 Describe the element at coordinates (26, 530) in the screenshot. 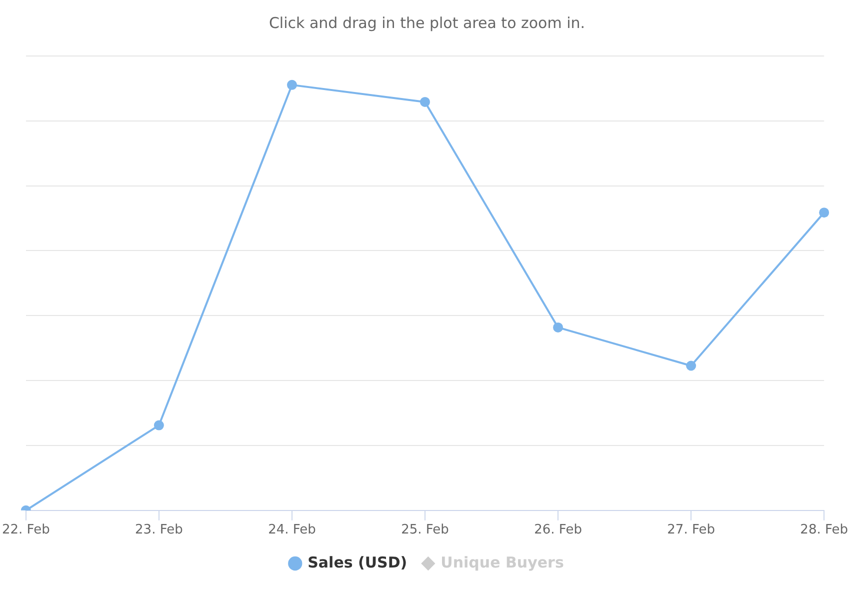

I see `x-tick-label: 22. Feb` at that location.